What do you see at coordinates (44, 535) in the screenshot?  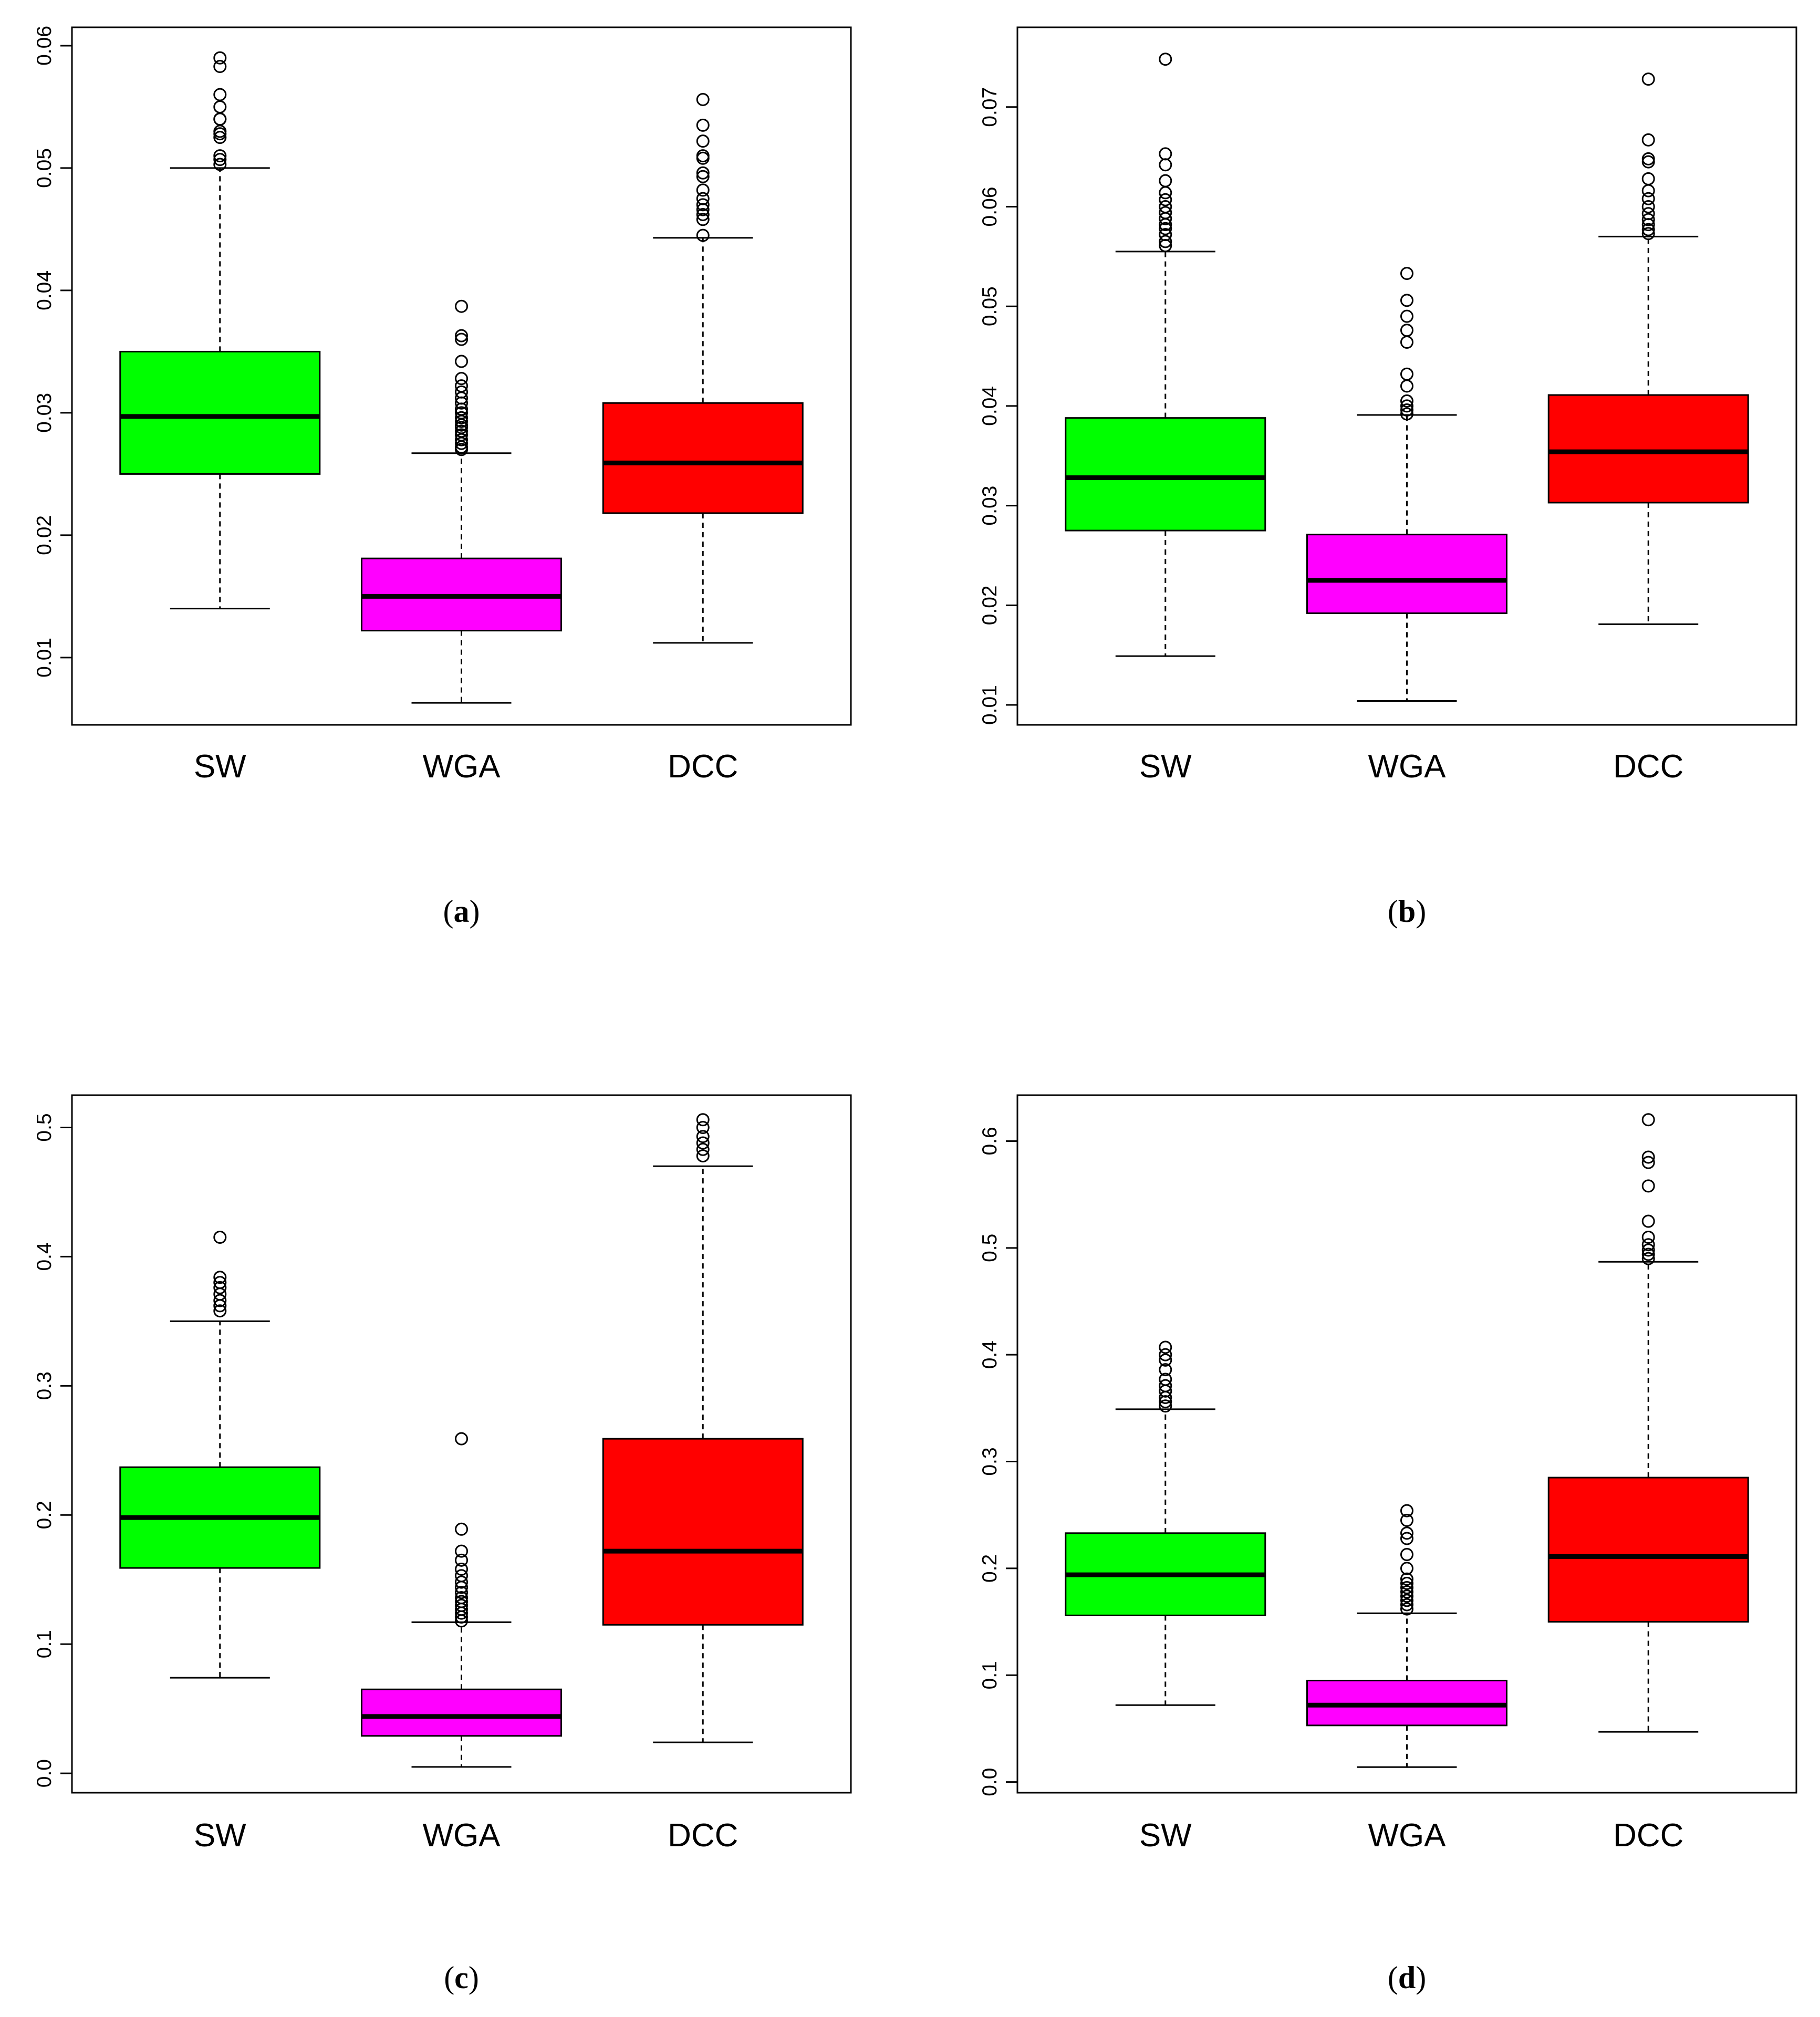 I see `y-tick-label: 0.02` at bounding box center [44, 535].